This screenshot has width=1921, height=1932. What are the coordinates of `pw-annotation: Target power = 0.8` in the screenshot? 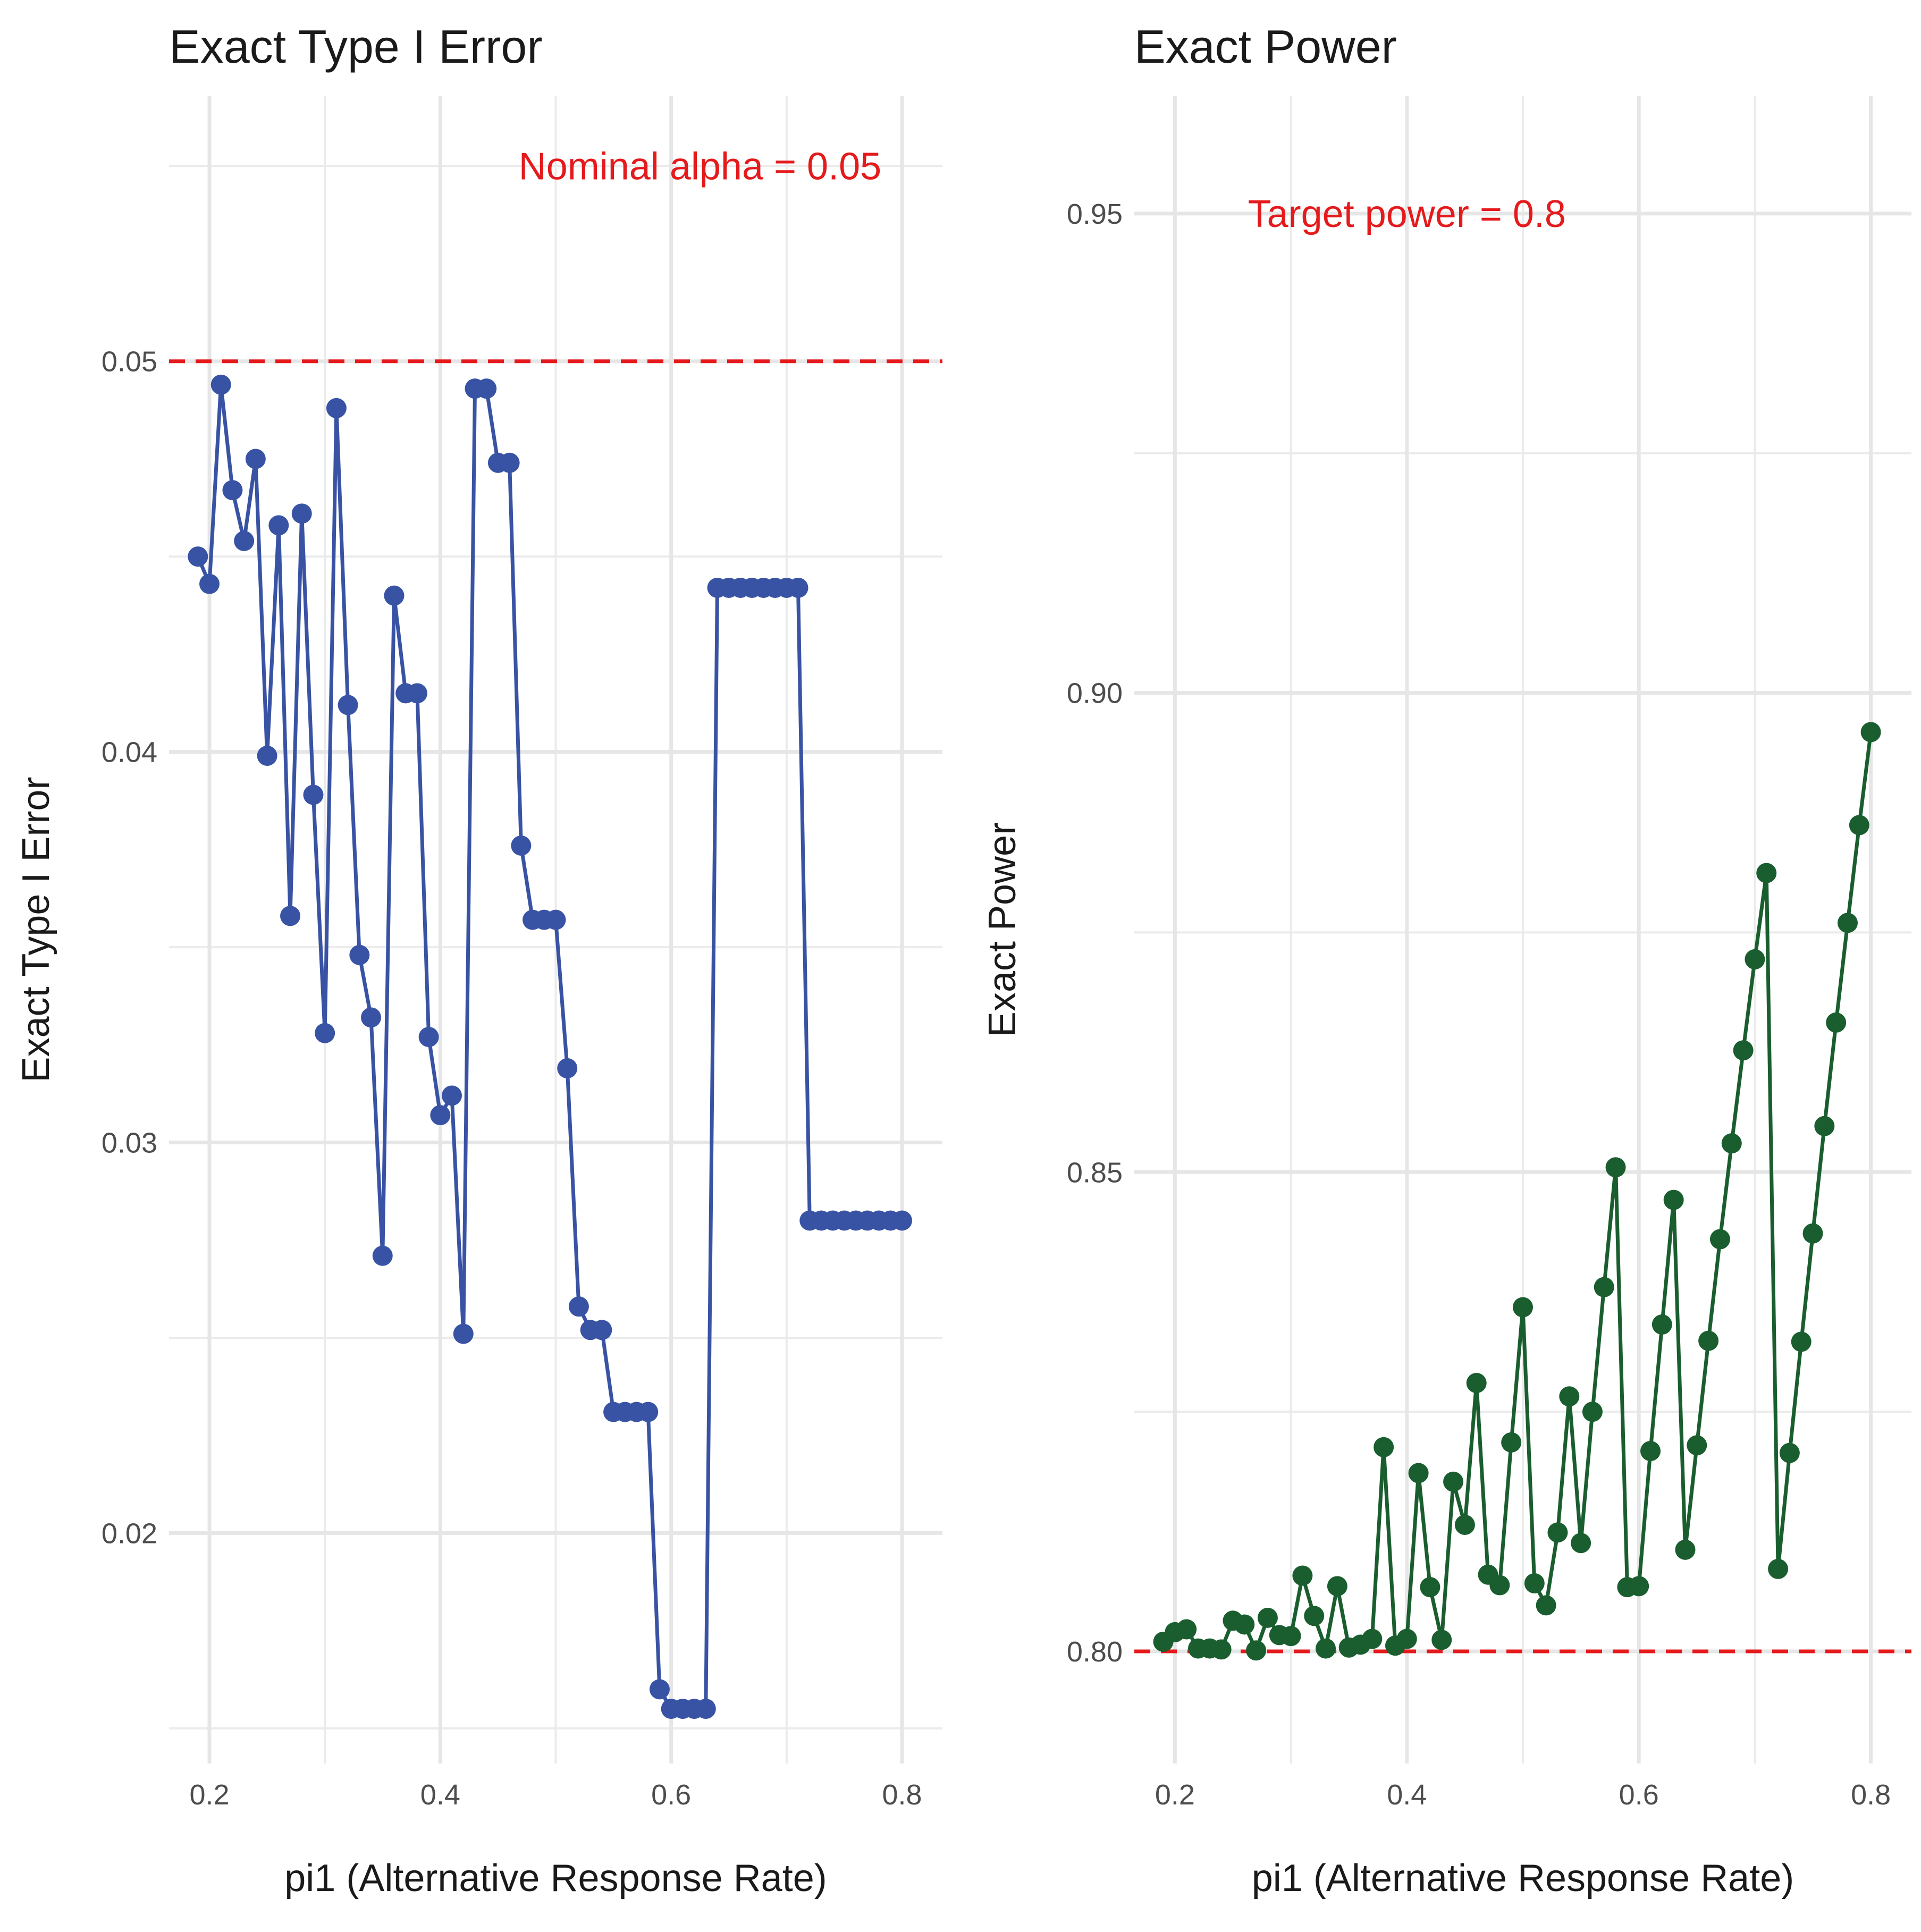 It's located at (1407, 214).